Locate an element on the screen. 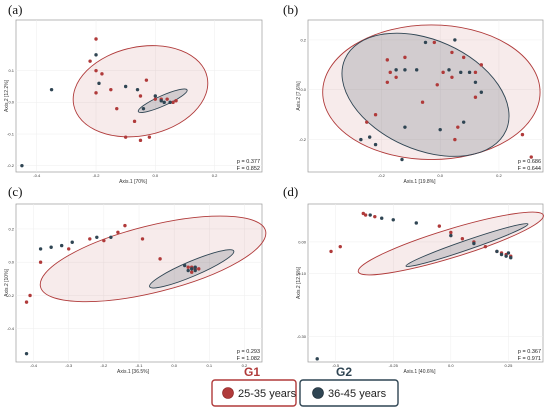 The width and height of the screenshot is (550, 414). panel-label: (d) is located at coordinates (290, 191).